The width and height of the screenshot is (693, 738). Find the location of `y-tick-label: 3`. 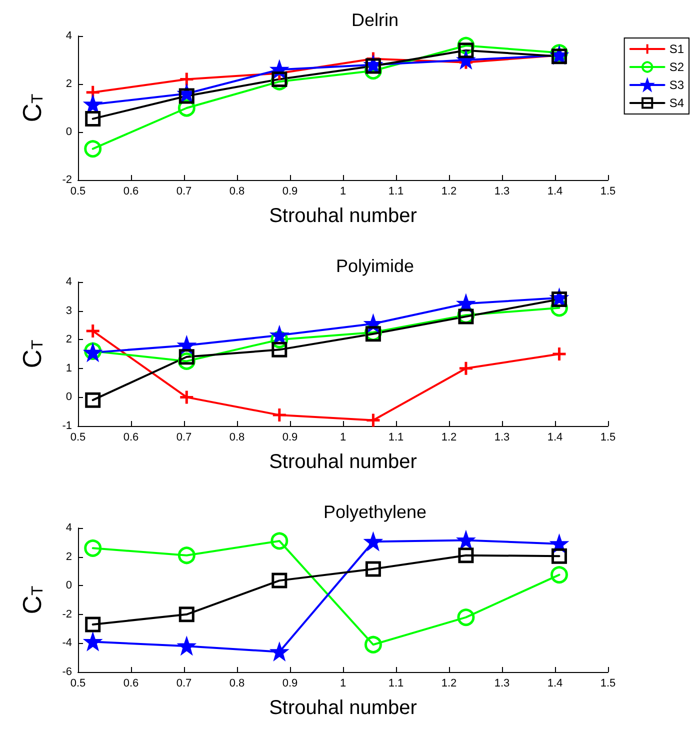

y-tick-label: 3 is located at coordinates (69, 310).